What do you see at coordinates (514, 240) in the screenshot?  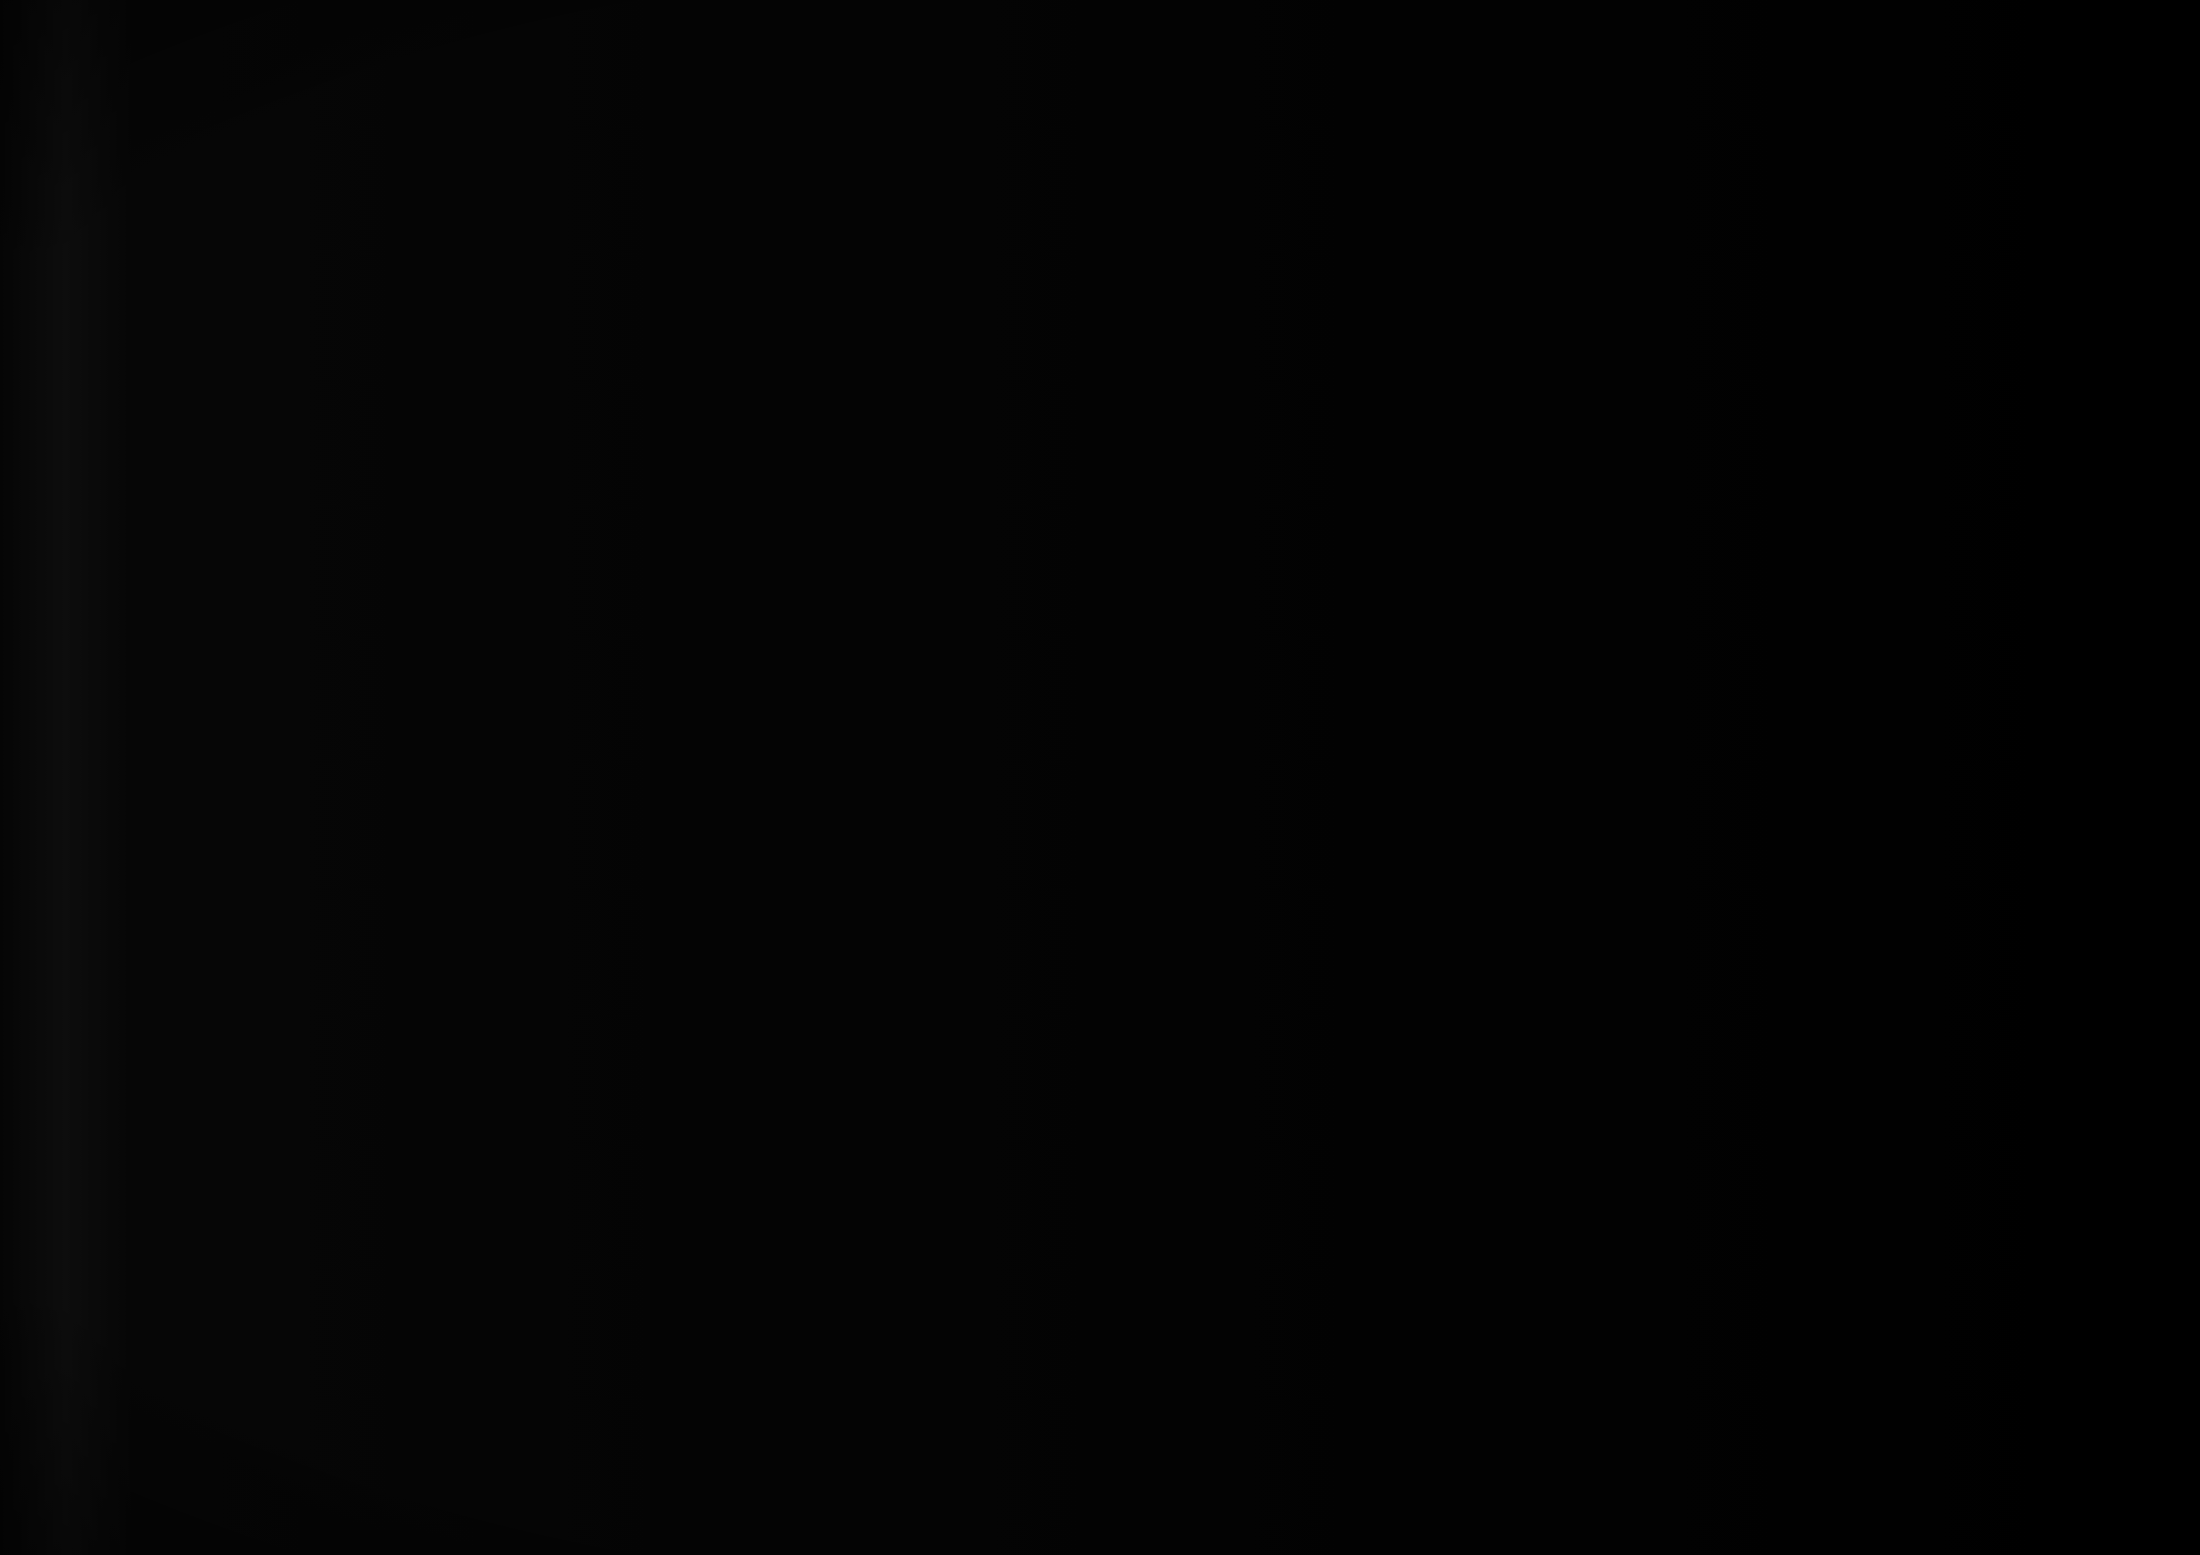 I see `col-abc-book: ABC–boken.` at bounding box center [514, 240].